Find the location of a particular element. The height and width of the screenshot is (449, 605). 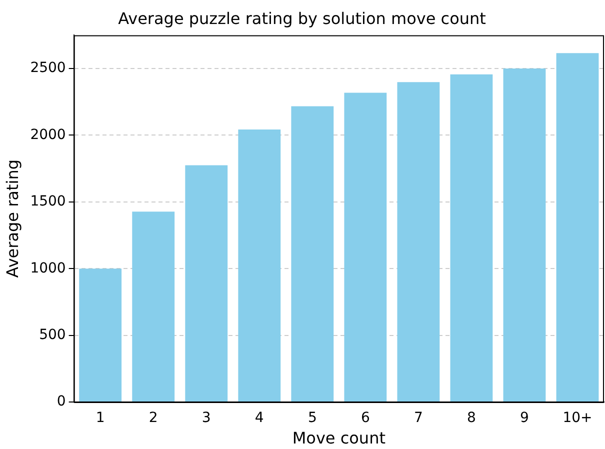

y-tick-label: 1000 is located at coordinates (48, 268).